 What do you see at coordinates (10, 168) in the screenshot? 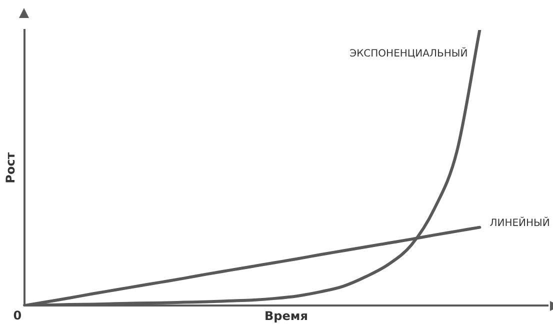
I see `y-axis-title: Рост` at bounding box center [10, 168].